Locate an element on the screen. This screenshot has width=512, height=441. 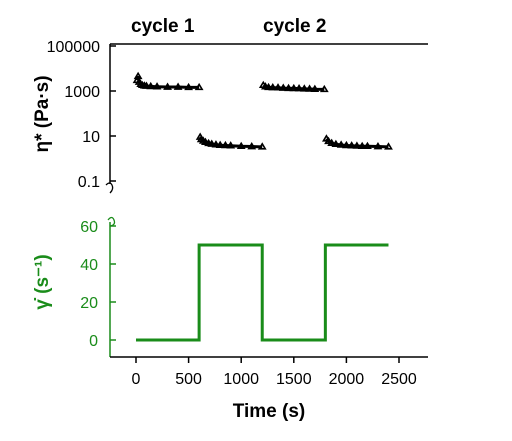
time-axis-title: Time (s) is located at coordinates (269, 411).